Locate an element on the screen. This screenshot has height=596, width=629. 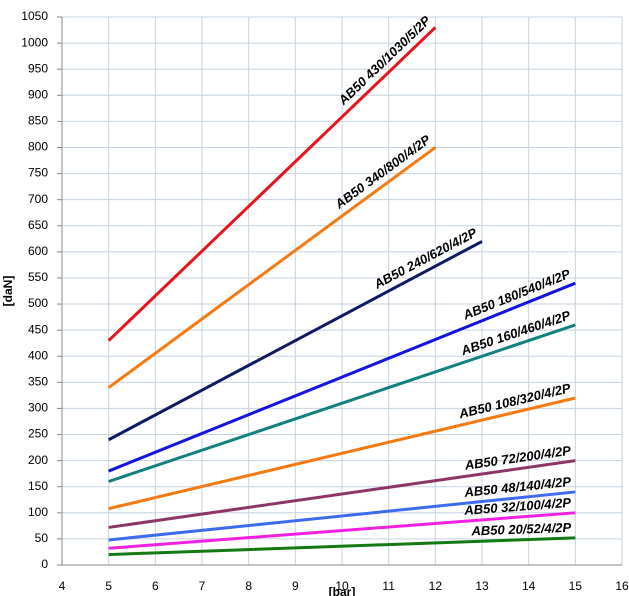
x-tick-label: 15 is located at coordinates (576, 586).